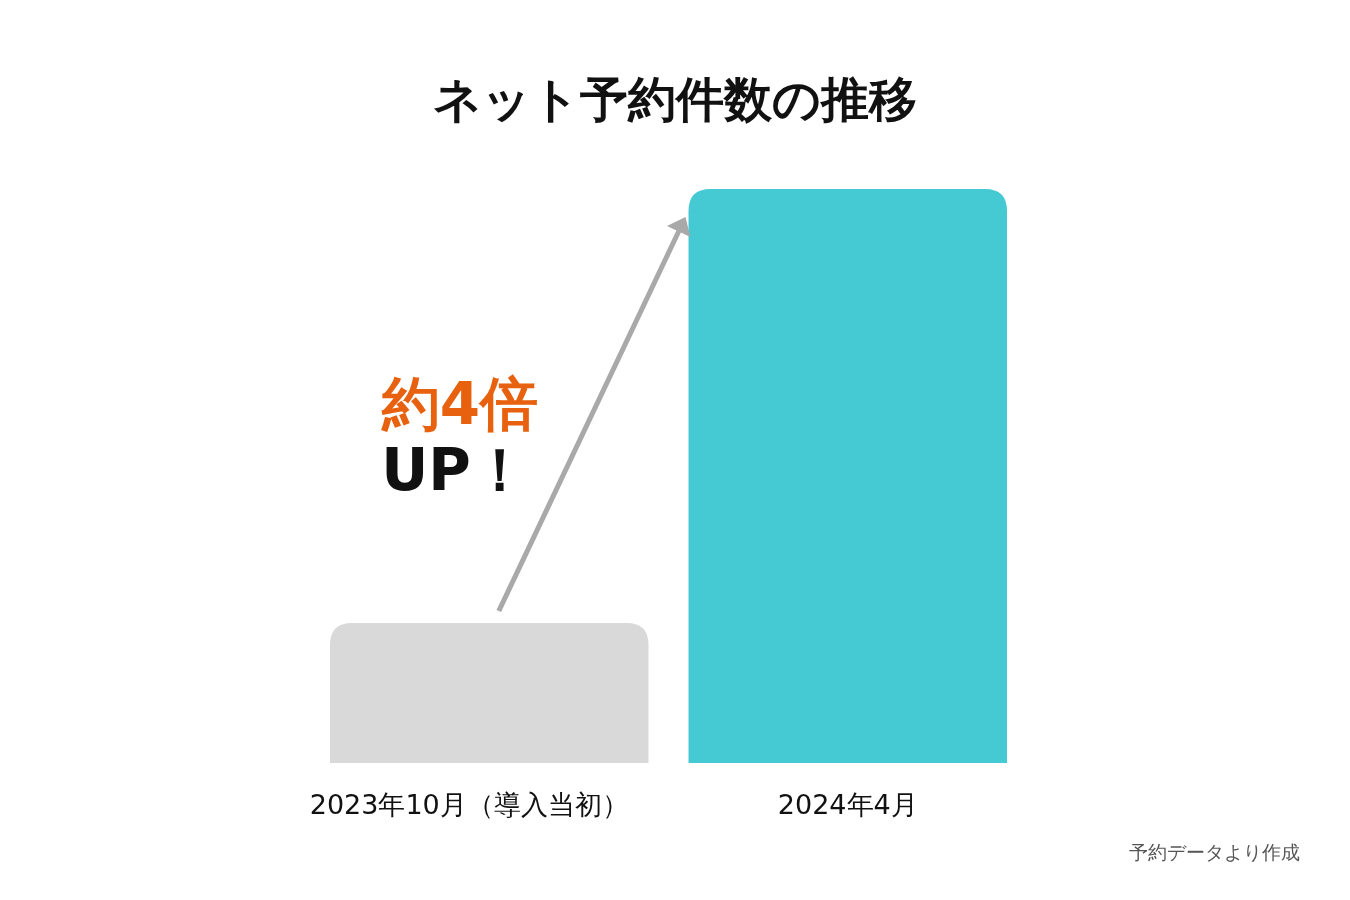 The image size is (1350, 900). I want to click on chart-title: ネット予約件数の推移, so click(675, 99).